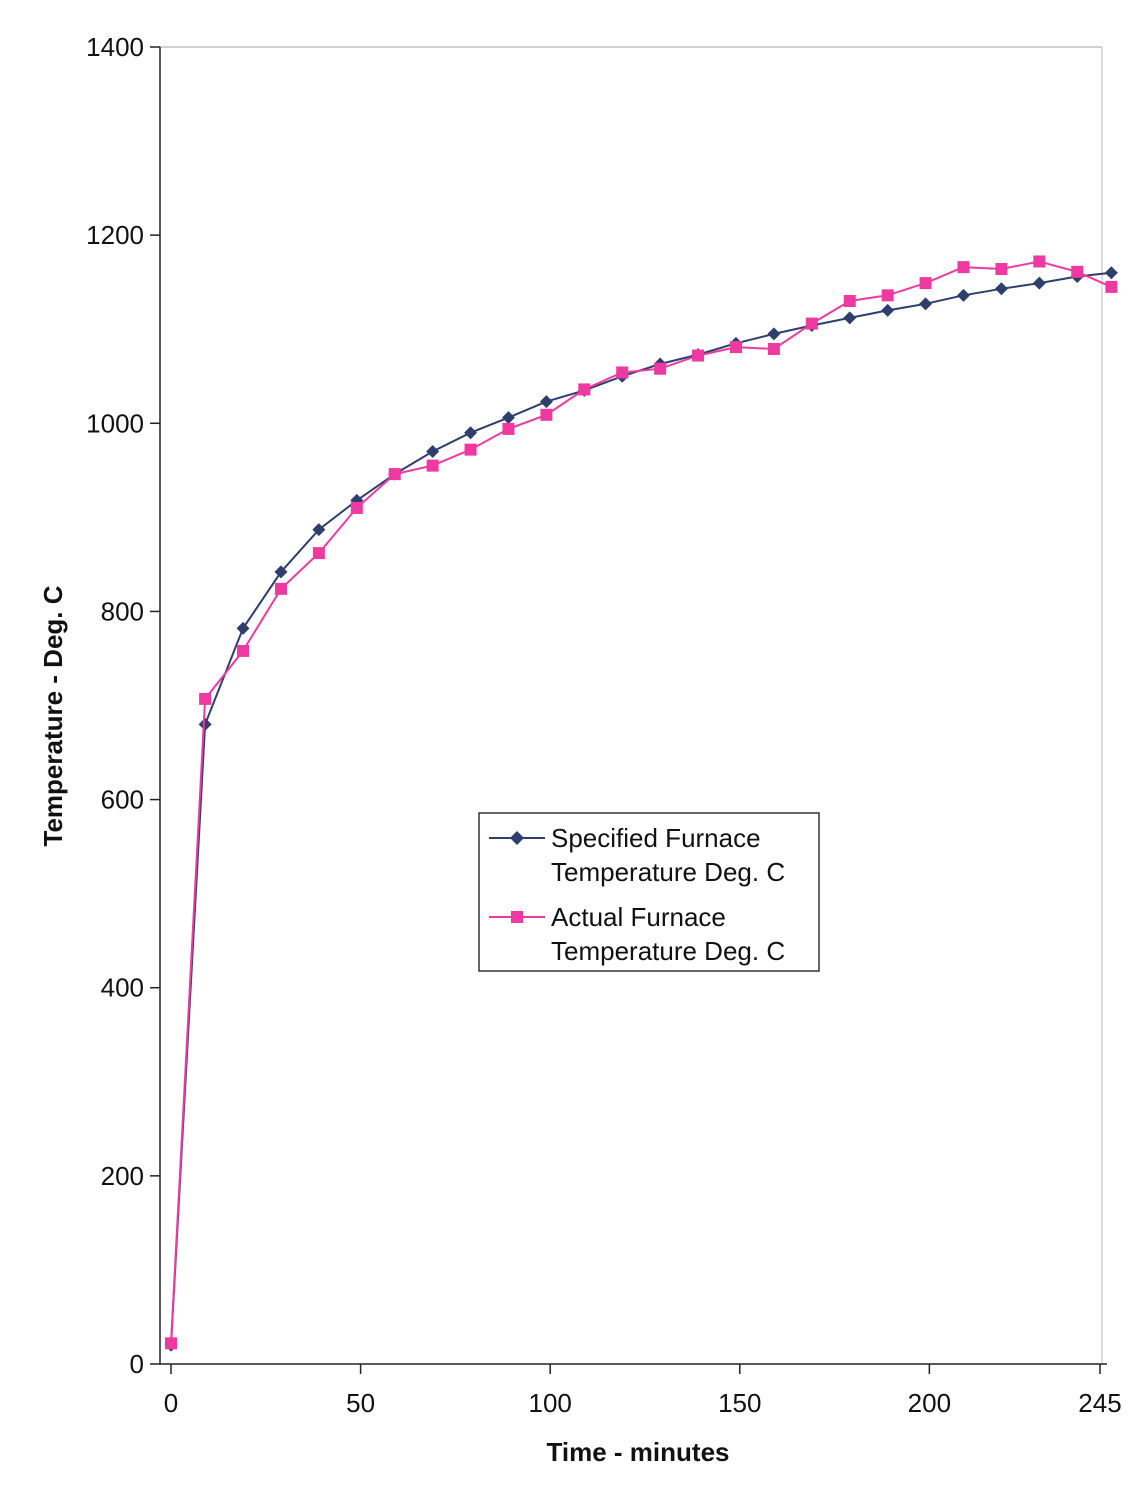  What do you see at coordinates (122, 611) in the screenshot?
I see `y-tick-label-800: 800` at bounding box center [122, 611].